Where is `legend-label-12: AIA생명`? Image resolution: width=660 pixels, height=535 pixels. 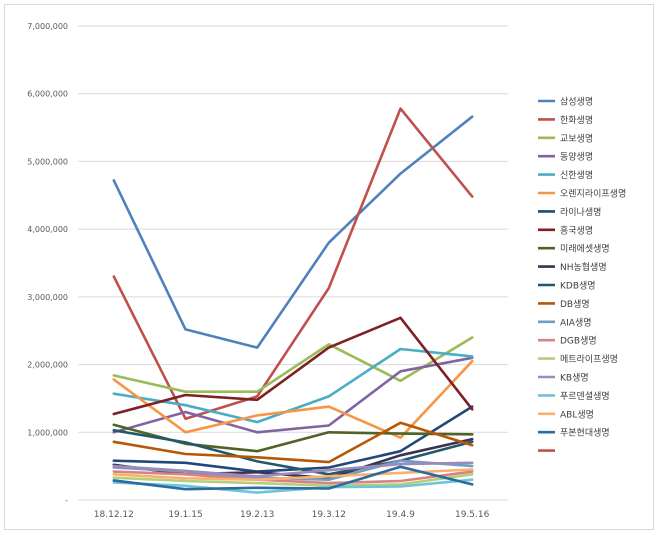
legend-label-12: AIA생명 is located at coordinates (576, 322).